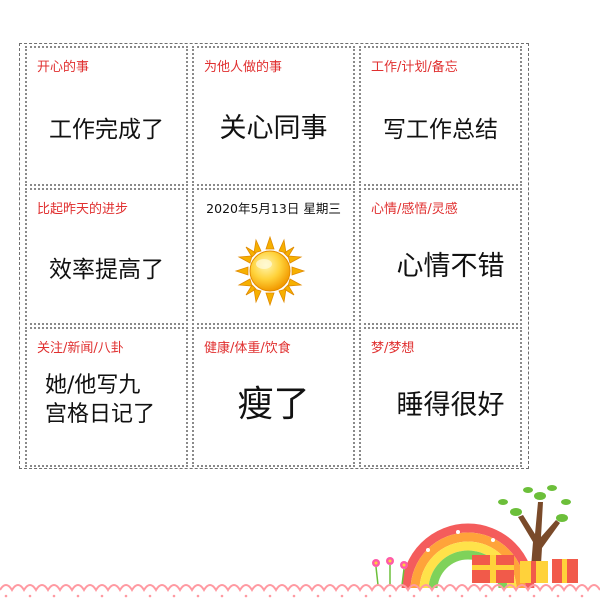 This screenshot has width=600, height=600. I want to click on cell-content: 她/他写九 宫格日记了, so click(100, 400).